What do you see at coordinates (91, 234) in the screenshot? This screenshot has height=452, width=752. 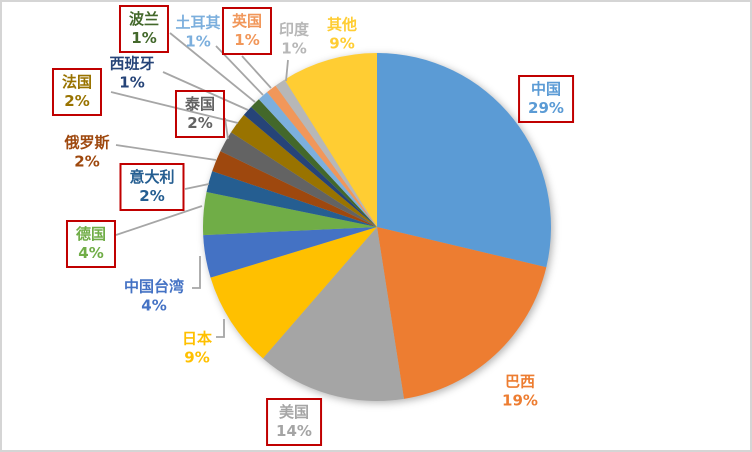 I see `pie-label-name-germany: 德国` at bounding box center [91, 234].